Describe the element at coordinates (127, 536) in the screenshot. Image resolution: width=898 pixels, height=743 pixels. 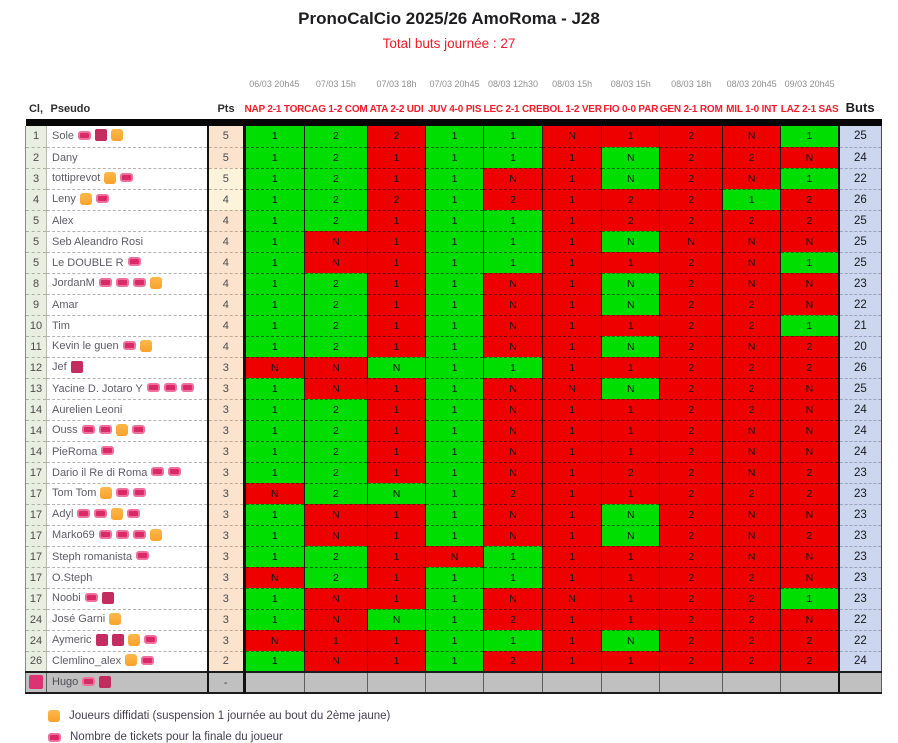
I see `pseudo-cell: Marko69` at that location.